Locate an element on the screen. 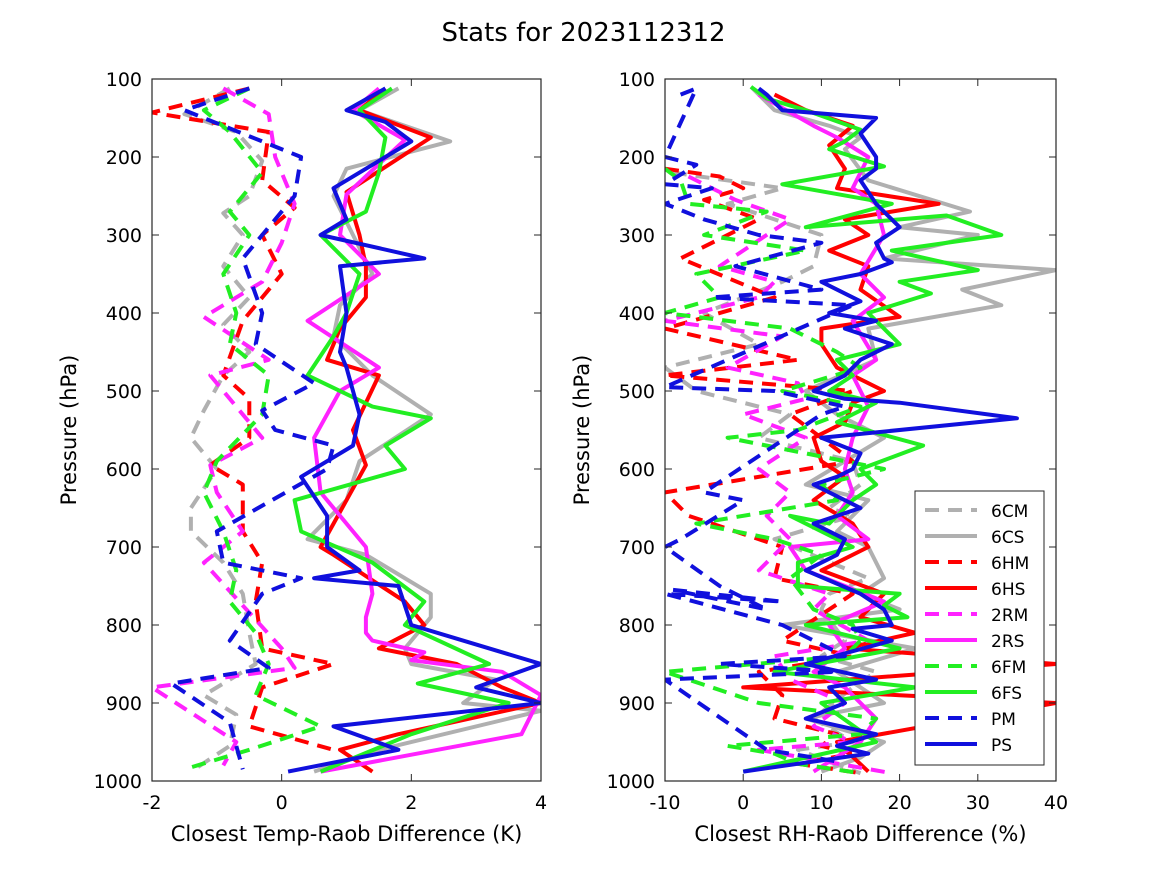 This screenshot has width=1167, height=875. x-tick-label: -10 is located at coordinates (664, 803).